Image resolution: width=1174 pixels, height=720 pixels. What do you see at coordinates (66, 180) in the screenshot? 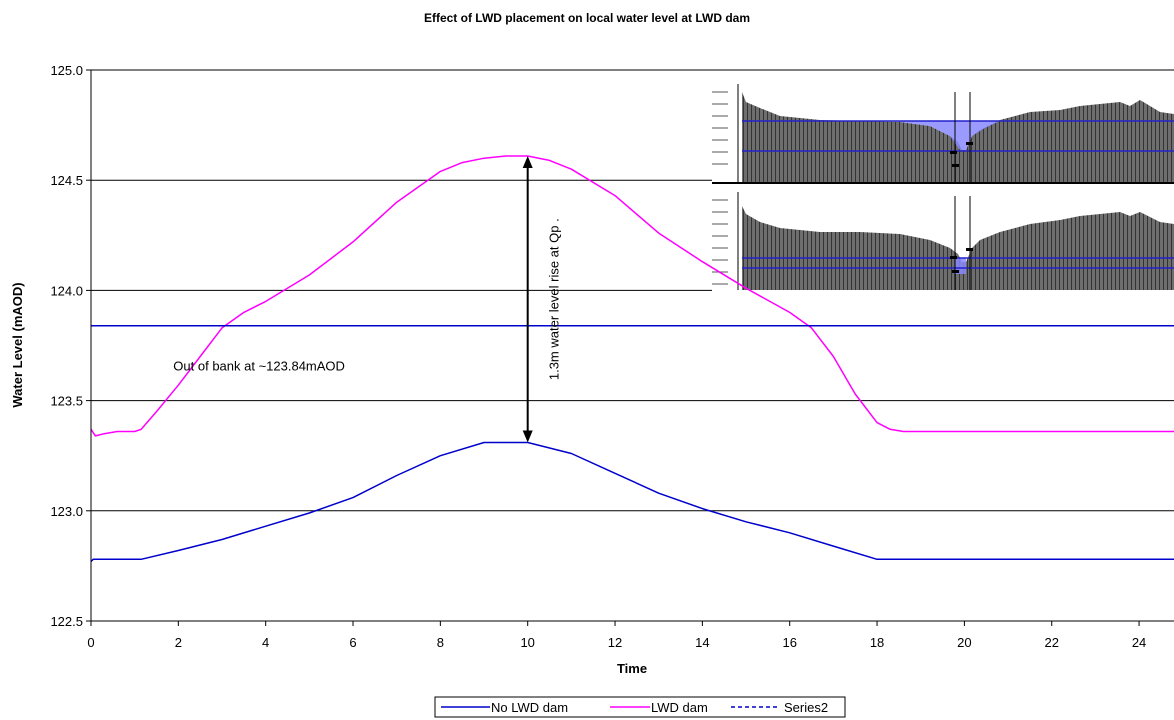
I see `y-tick-label: 124.5` at bounding box center [66, 180].